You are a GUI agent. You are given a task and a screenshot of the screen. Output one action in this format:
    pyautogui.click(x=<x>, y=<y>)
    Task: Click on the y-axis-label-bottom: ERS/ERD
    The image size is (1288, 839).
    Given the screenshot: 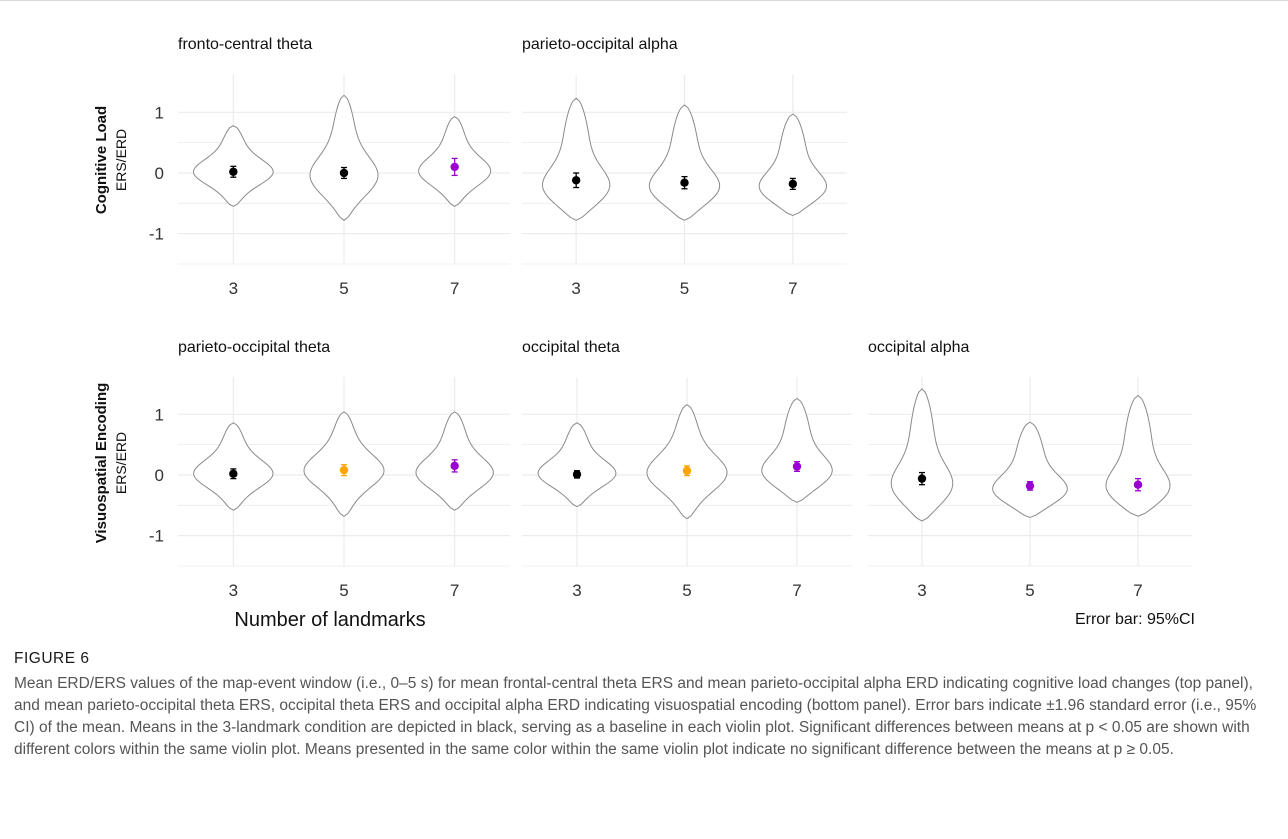 What is the action you would take?
    pyautogui.click(x=121, y=463)
    